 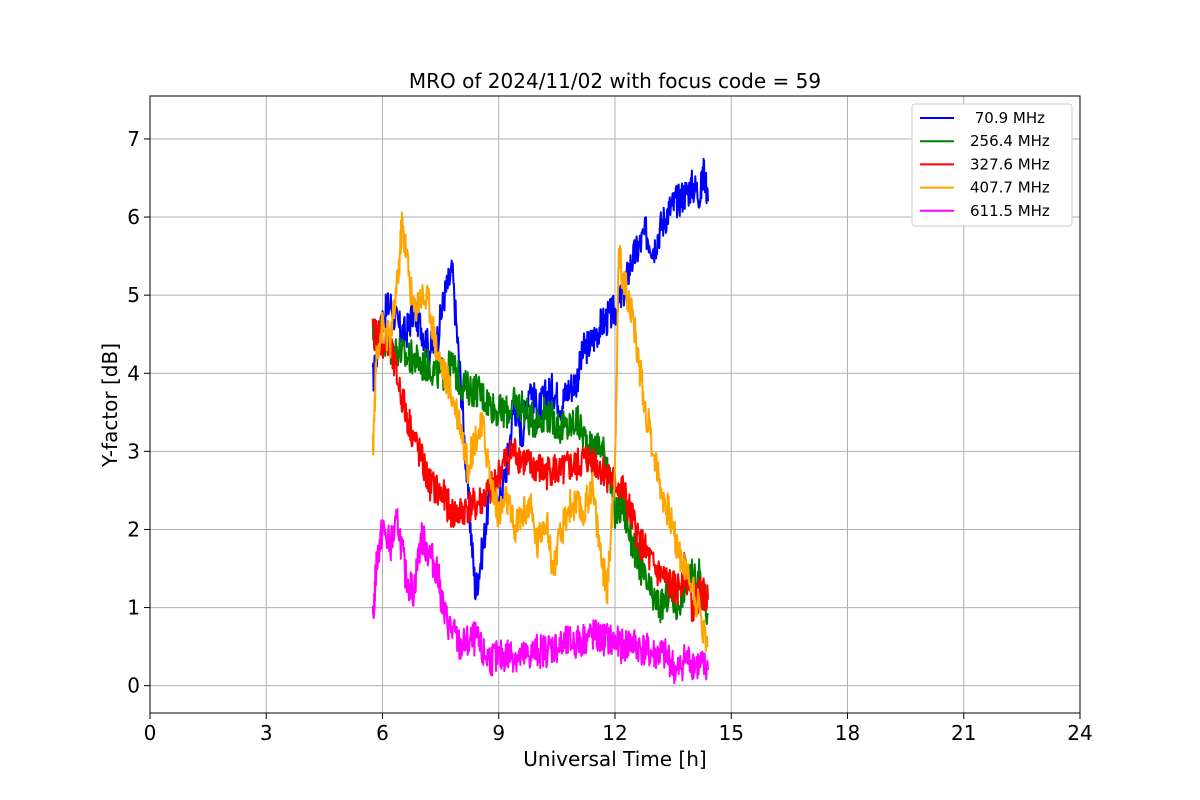 What do you see at coordinates (615, 81) in the screenshot?
I see `chart-title: MRO of 2024/11/02 with focus code = 59` at bounding box center [615, 81].